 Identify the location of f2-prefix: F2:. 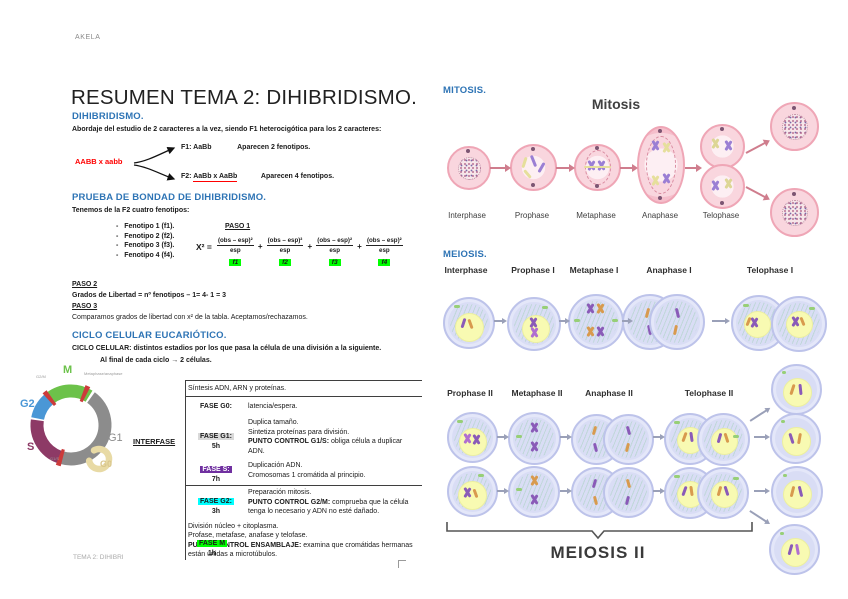
(186, 176).